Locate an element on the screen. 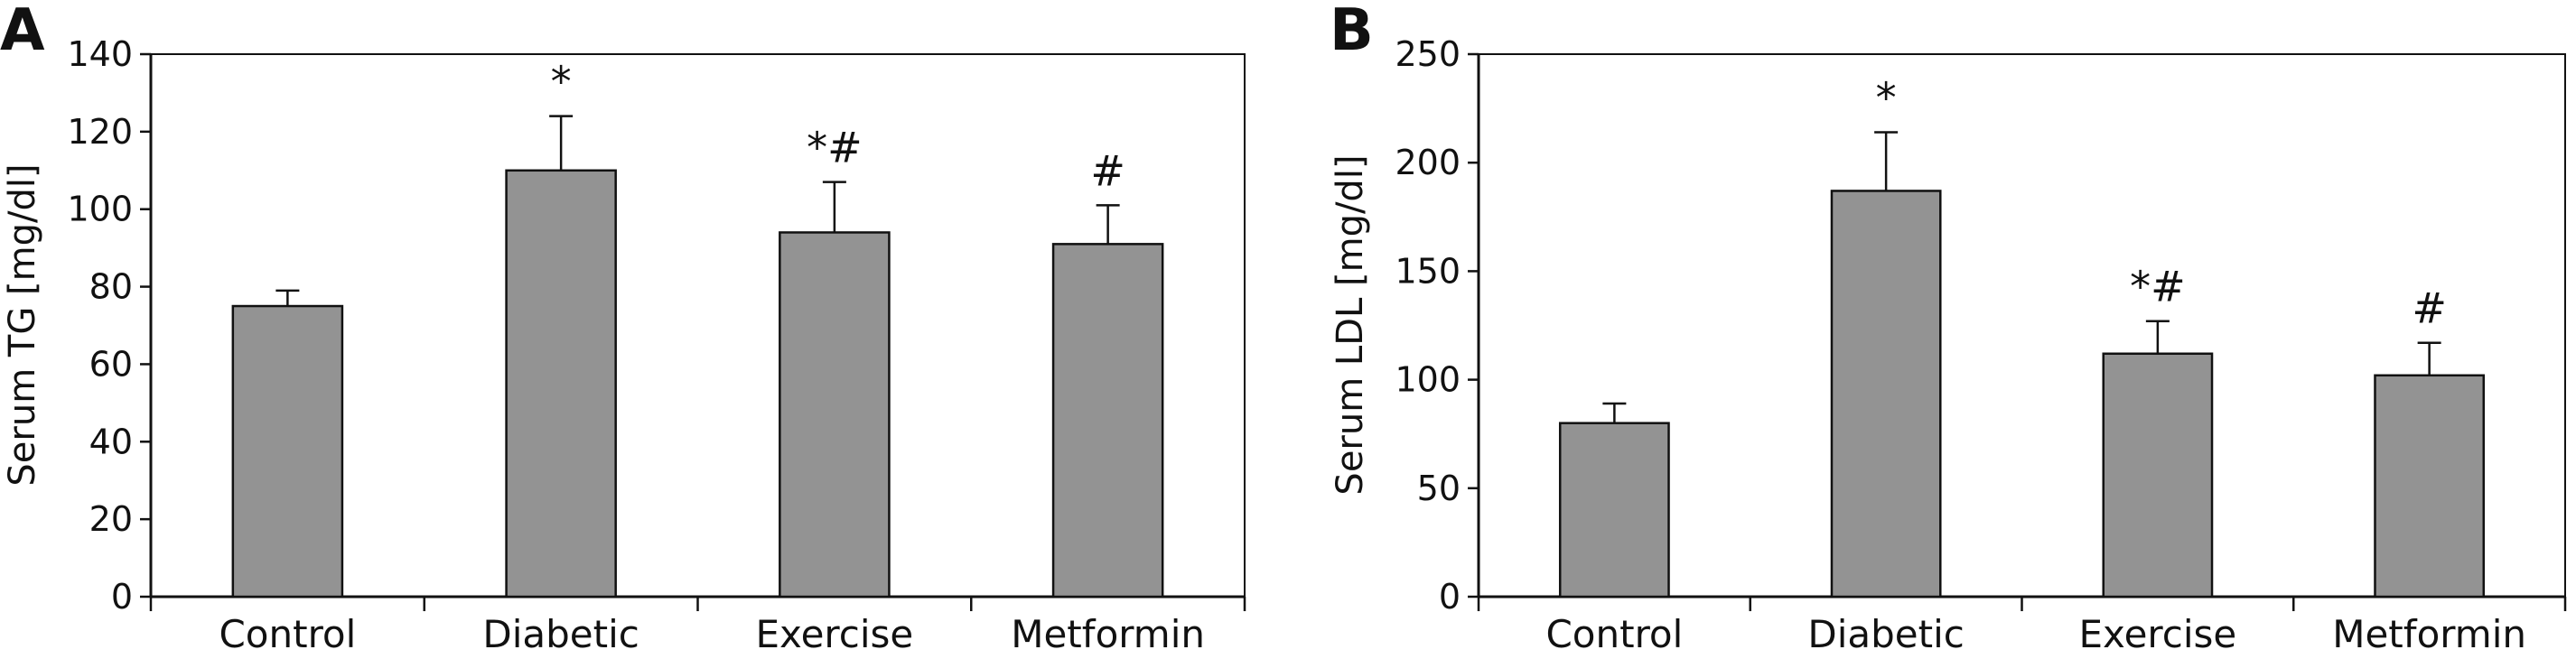  y-tick-label: 40 is located at coordinates (111, 442).